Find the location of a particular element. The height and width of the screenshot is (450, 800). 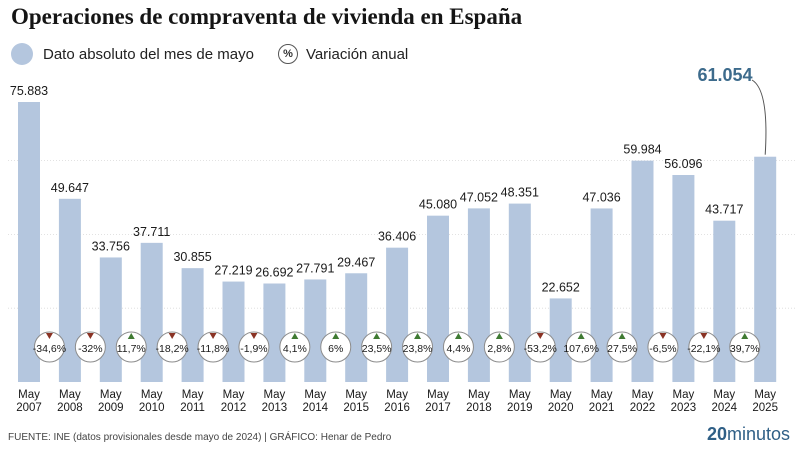

variation-label: -53,2% is located at coordinates (540, 349).